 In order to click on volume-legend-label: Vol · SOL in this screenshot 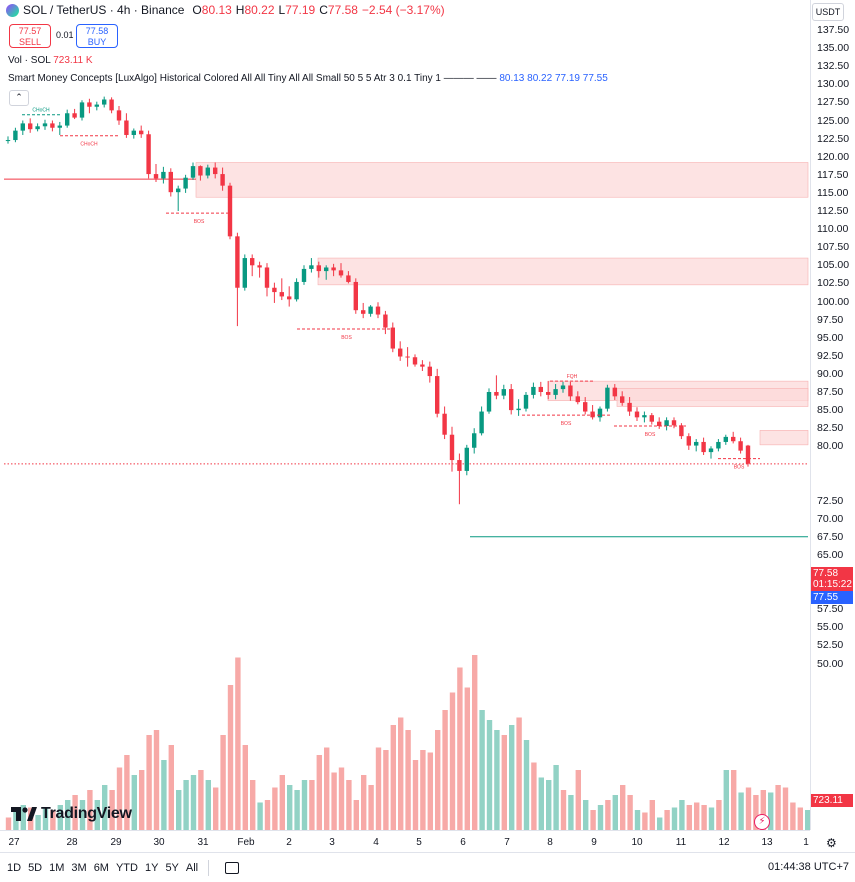, I will do `click(29, 60)`.